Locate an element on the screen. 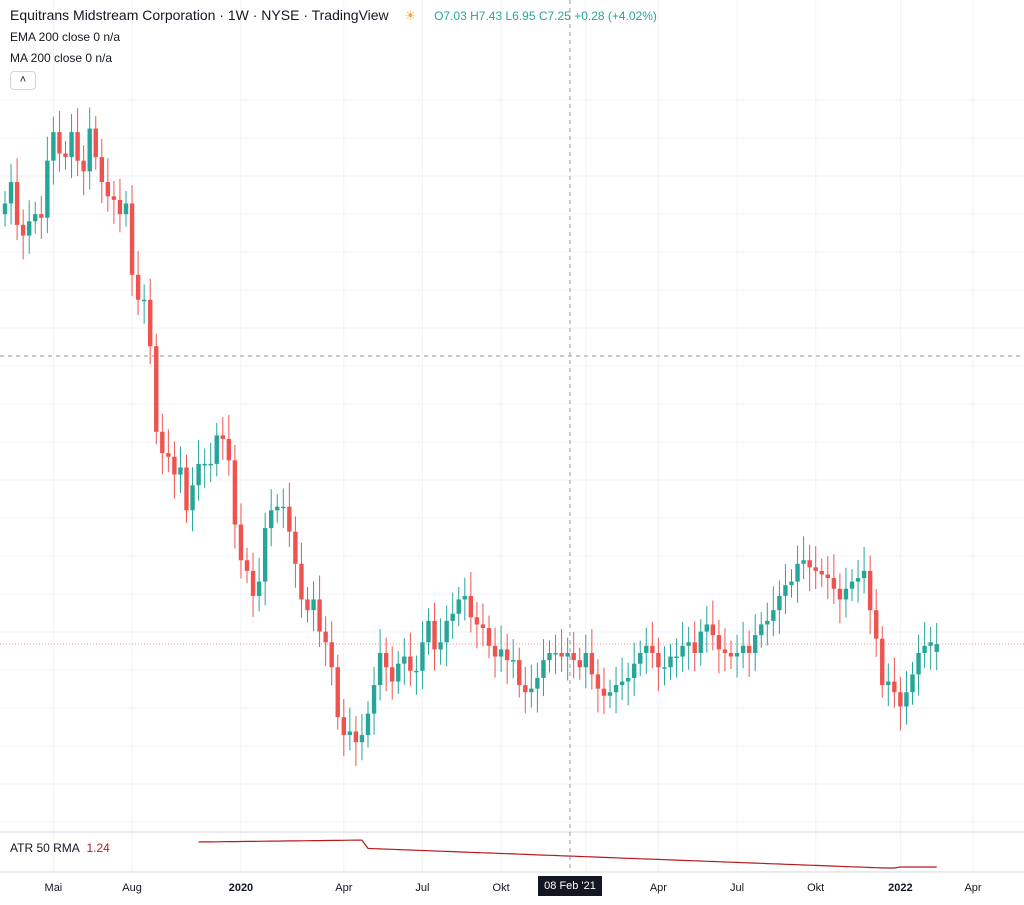 Image resolution: width=1024 pixels, height=905 pixels. ma-legend: MA 200 close 0 n/a is located at coordinates (61, 58).